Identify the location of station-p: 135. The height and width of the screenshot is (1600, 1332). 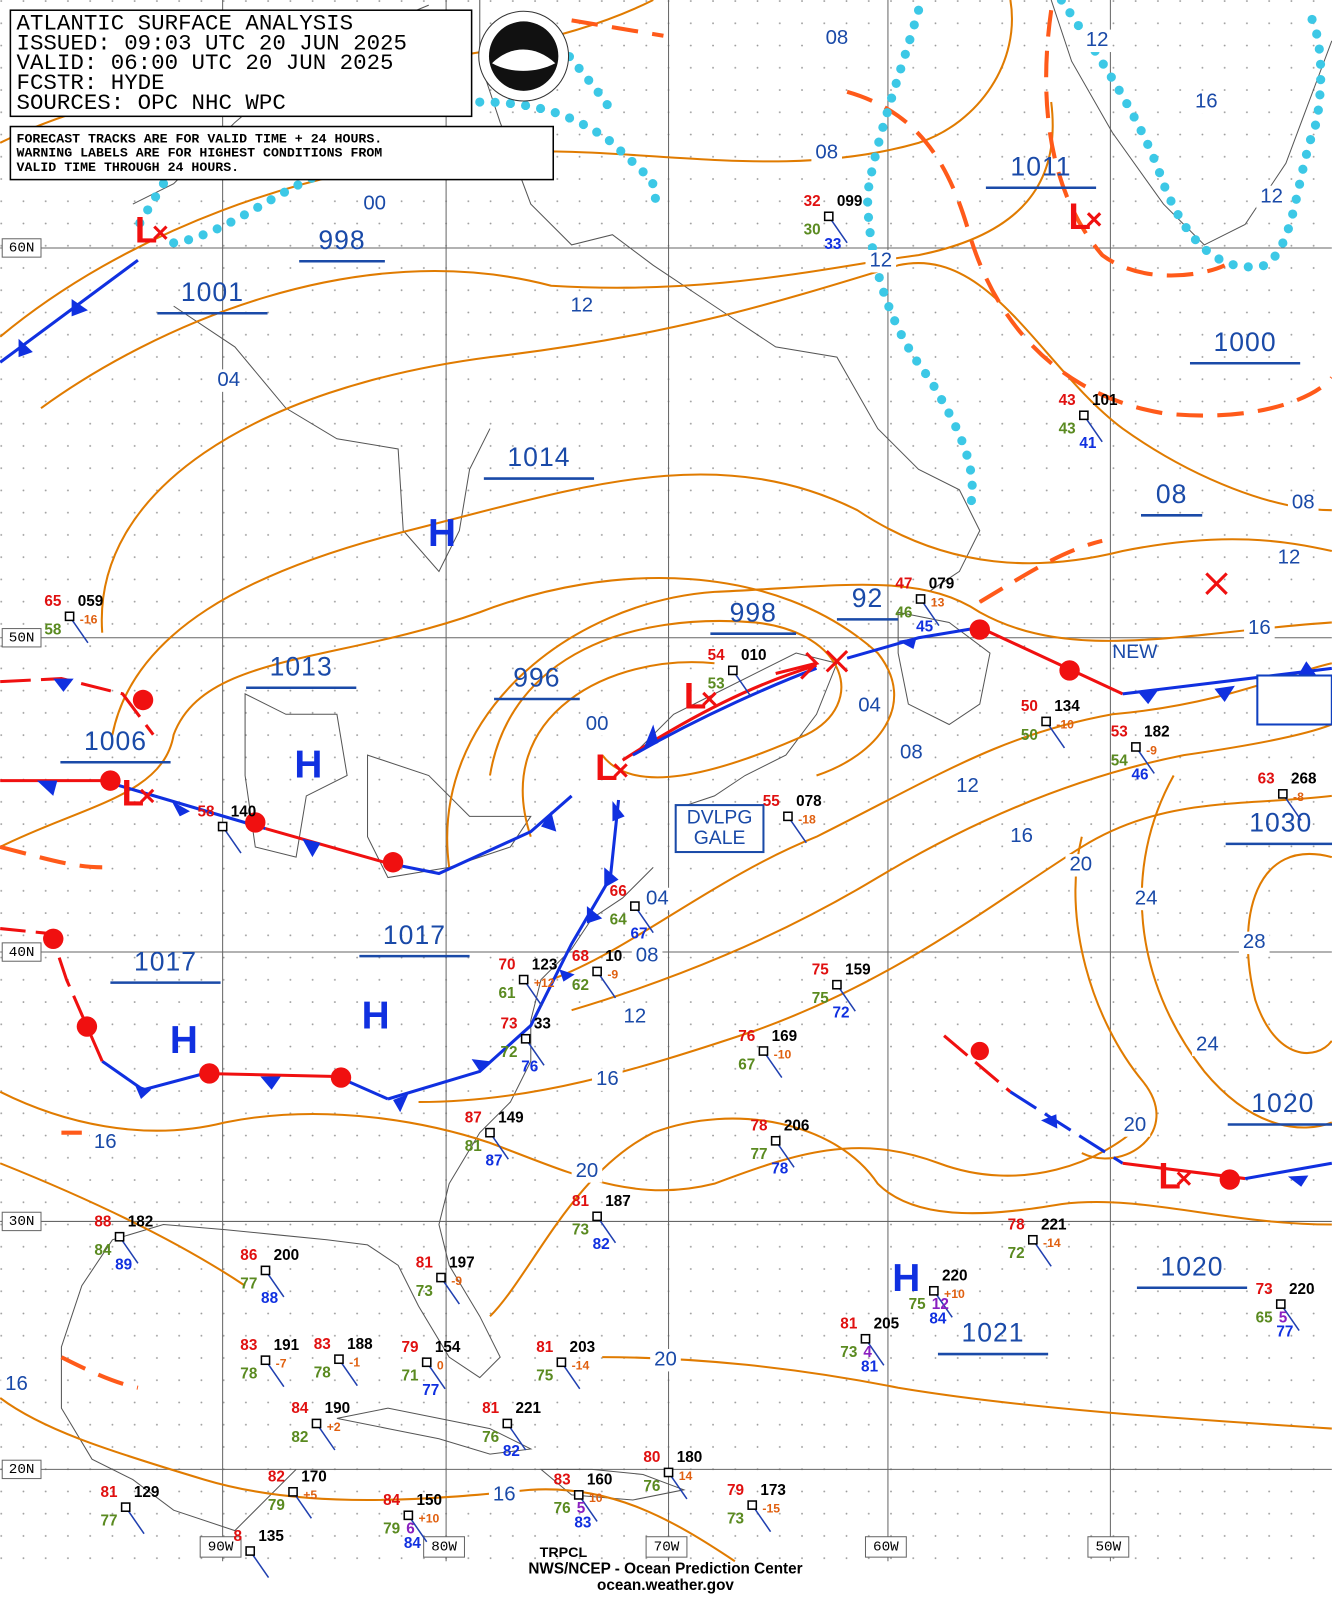
(271, 1536).